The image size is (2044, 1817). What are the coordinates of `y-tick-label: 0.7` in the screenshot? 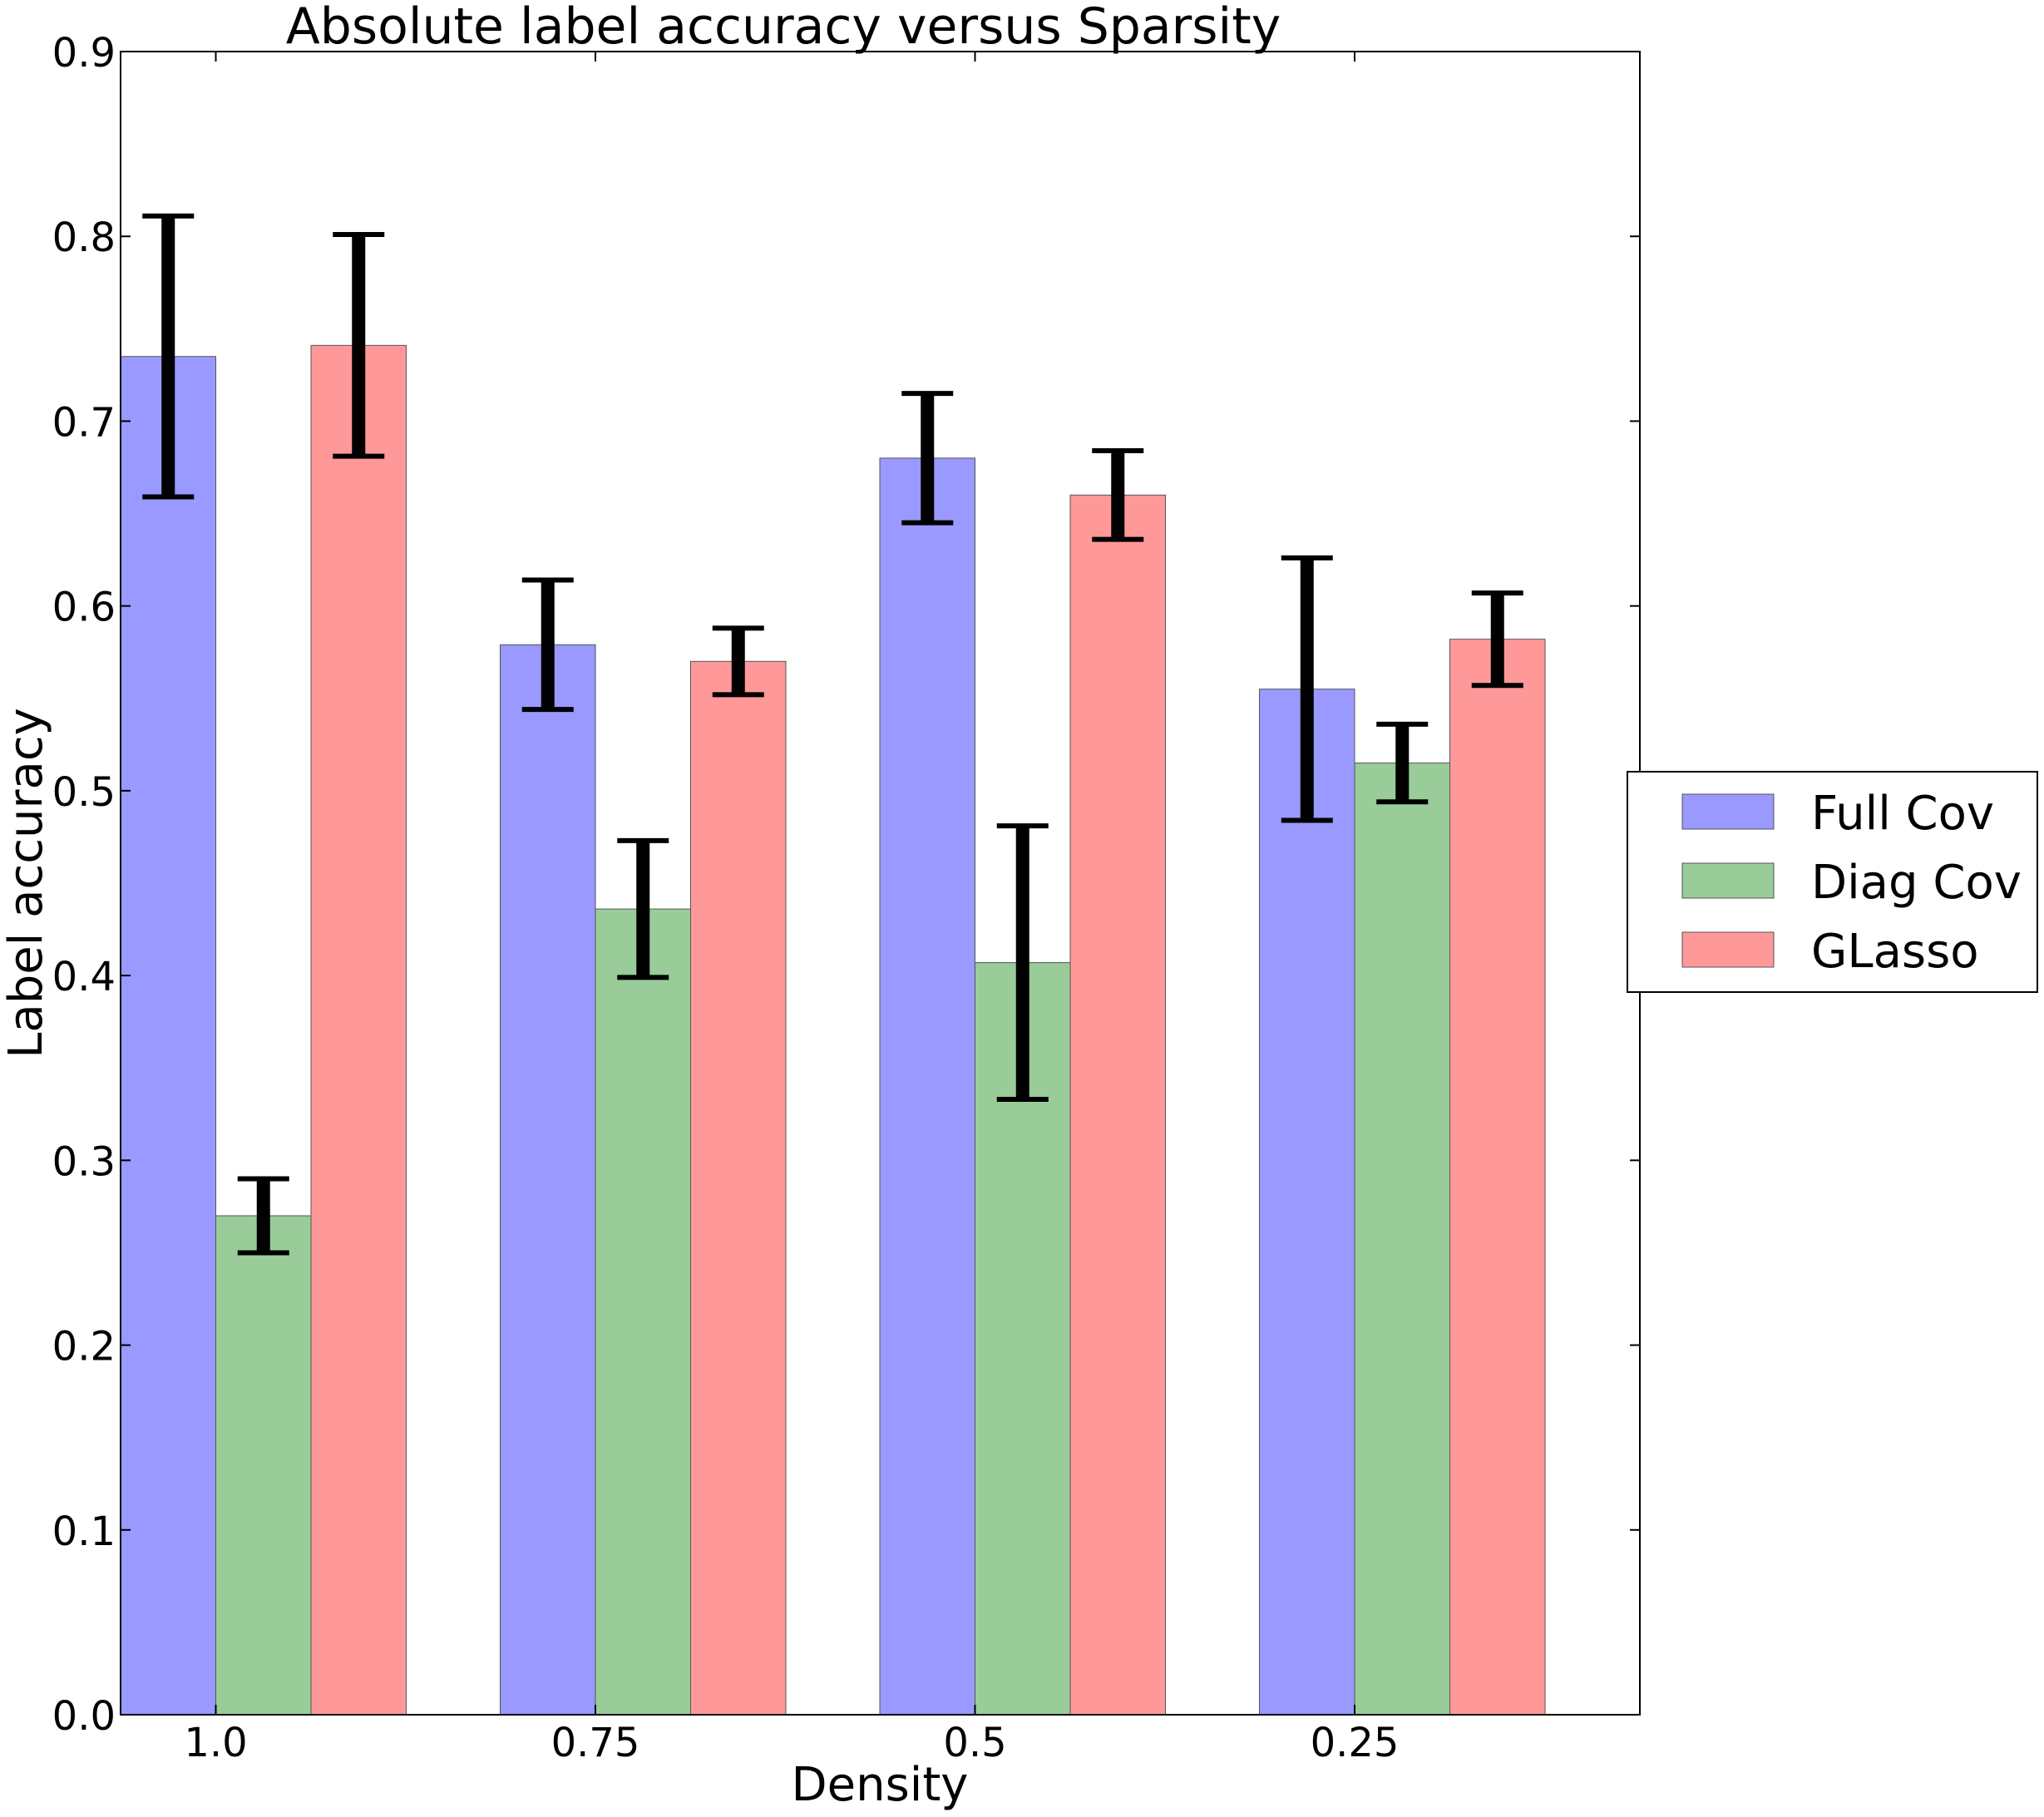 It's located at (84, 422).